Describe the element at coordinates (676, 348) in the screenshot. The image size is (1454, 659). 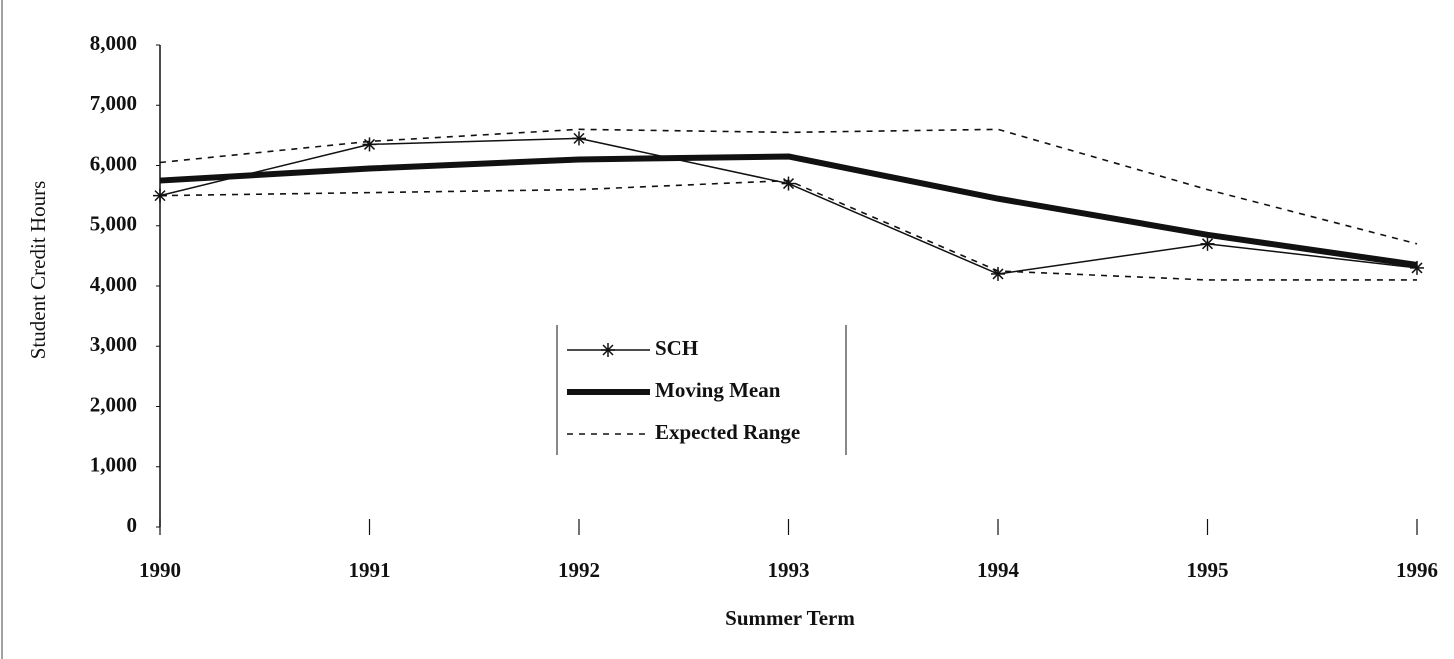
I see `legend-label: SCH` at that location.